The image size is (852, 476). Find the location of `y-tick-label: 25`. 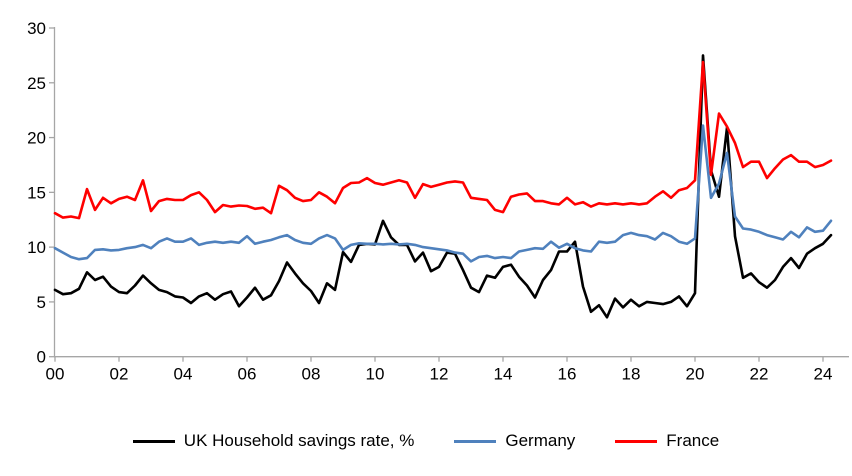

y-tick-label: 25 is located at coordinates (36, 83).